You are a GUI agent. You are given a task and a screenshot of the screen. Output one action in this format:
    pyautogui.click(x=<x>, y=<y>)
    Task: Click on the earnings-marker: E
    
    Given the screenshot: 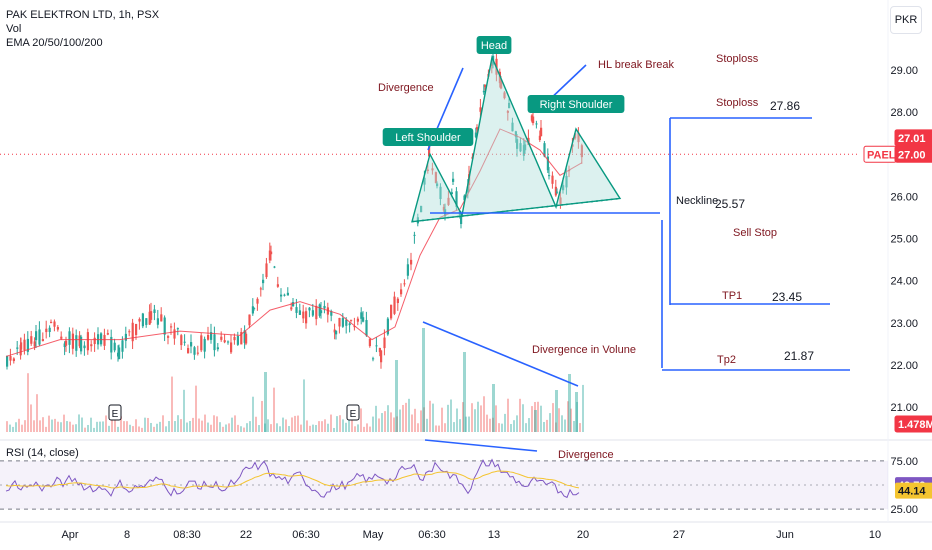 What is the action you would take?
    pyautogui.click(x=115, y=414)
    